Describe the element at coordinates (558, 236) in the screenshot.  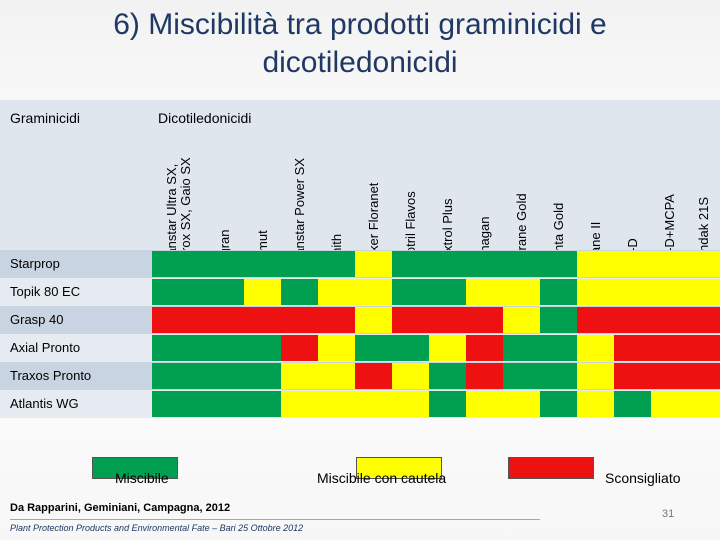
I see `column-label: Manta Gold` at that location.